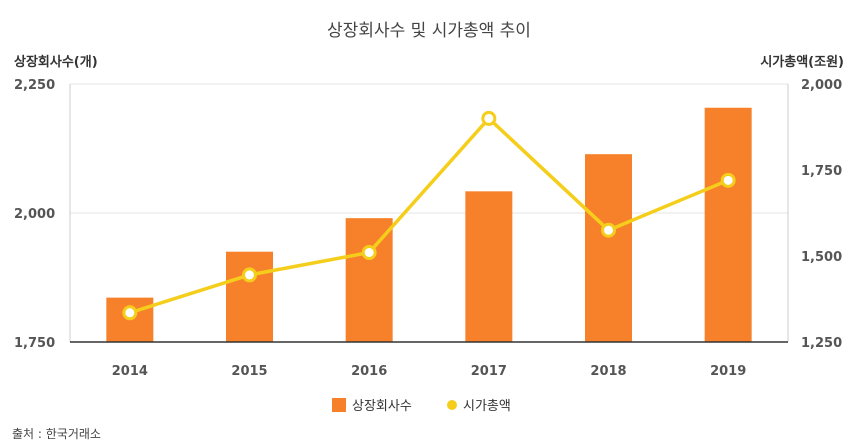  Describe the element at coordinates (489, 266) in the screenshot. I see `bar-2017` at that location.